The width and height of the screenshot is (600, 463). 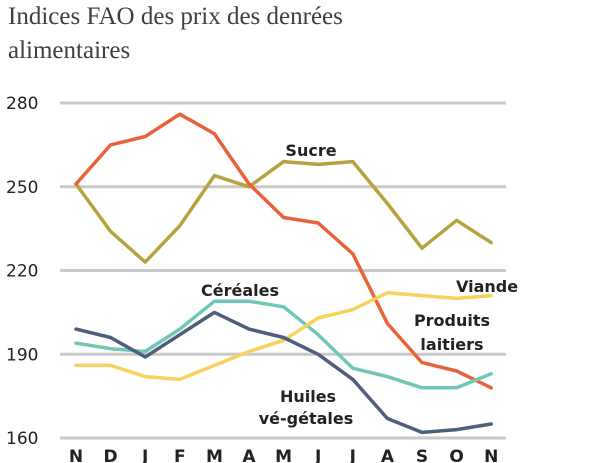 I want to click on y-tick-label: 190, so click(x=22, y=355).